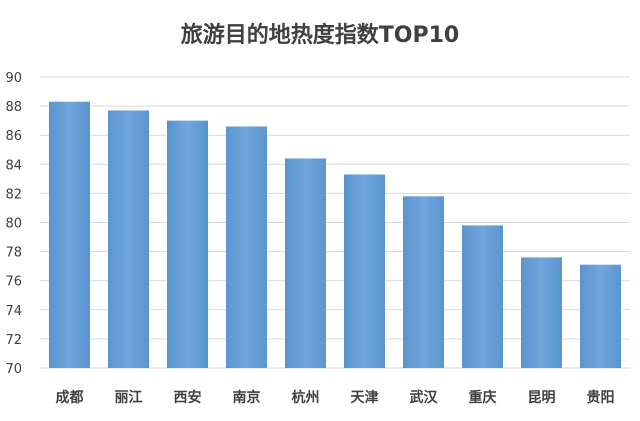 The width and height of the screenshot is (640, 421). I want to click on y-tick-label: 78, so click(13, 253).